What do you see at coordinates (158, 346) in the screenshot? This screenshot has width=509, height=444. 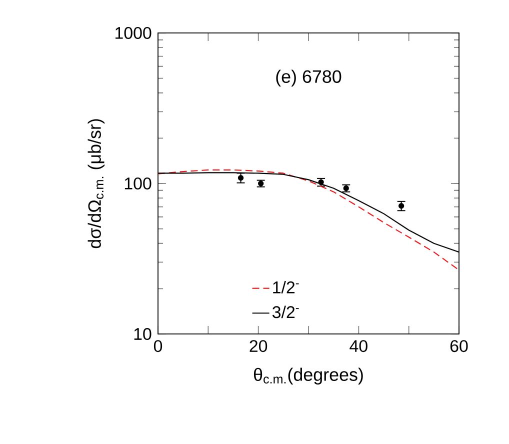 I see `x-tick-label: 0` at bounding box center [158, 346].